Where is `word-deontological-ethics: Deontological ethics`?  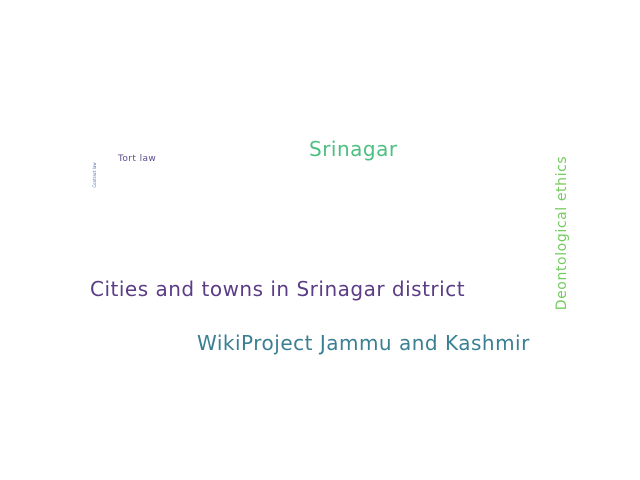 word-deontological-ethics: Deontological ethics is located at coordinates (562, 233).